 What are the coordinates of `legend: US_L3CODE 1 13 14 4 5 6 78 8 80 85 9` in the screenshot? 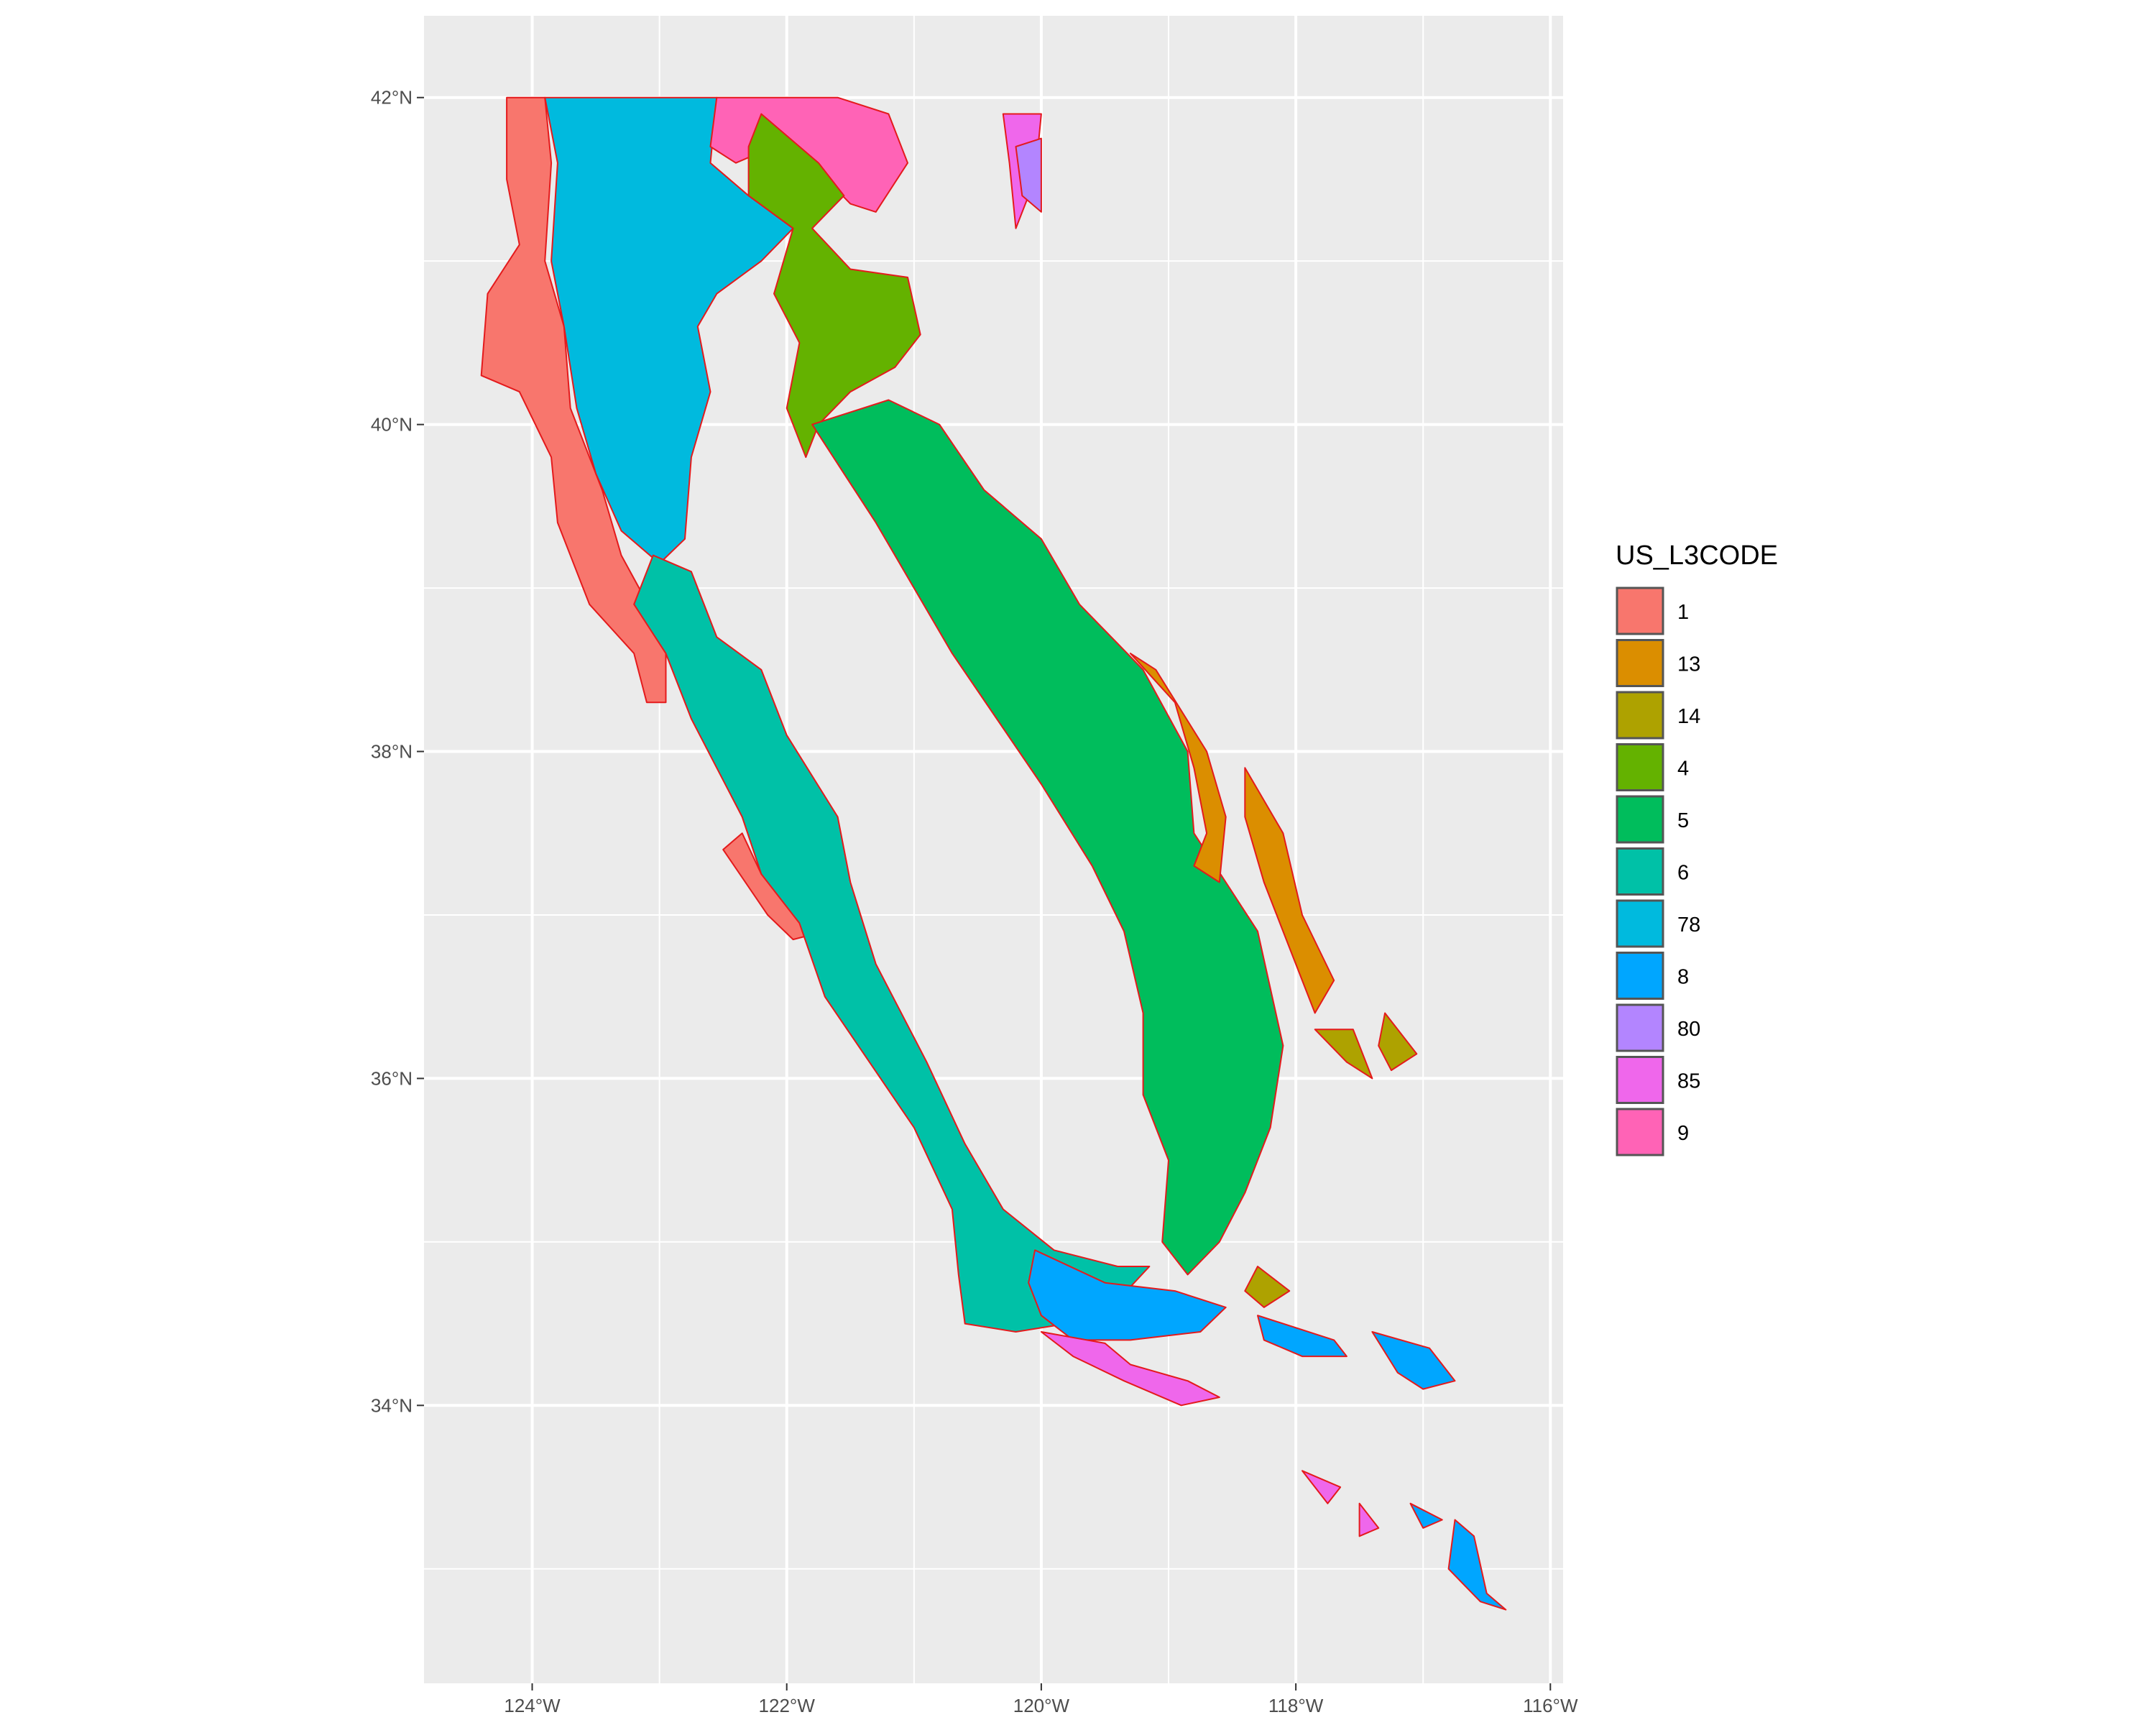 It's located at (1697, 848).